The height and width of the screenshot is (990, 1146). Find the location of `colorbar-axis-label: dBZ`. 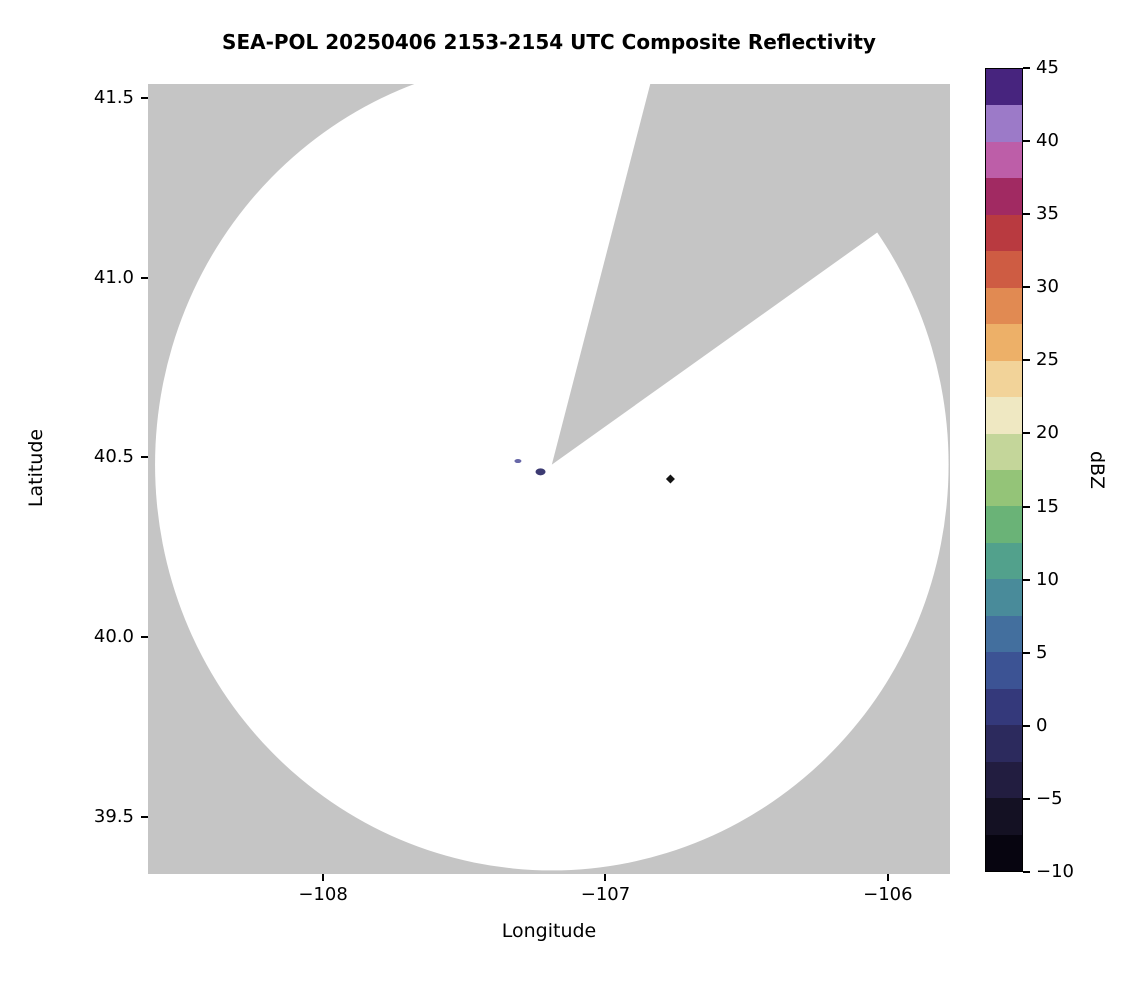

colorbar-axis-label: dBZ is located at coordinates (1097, 470).